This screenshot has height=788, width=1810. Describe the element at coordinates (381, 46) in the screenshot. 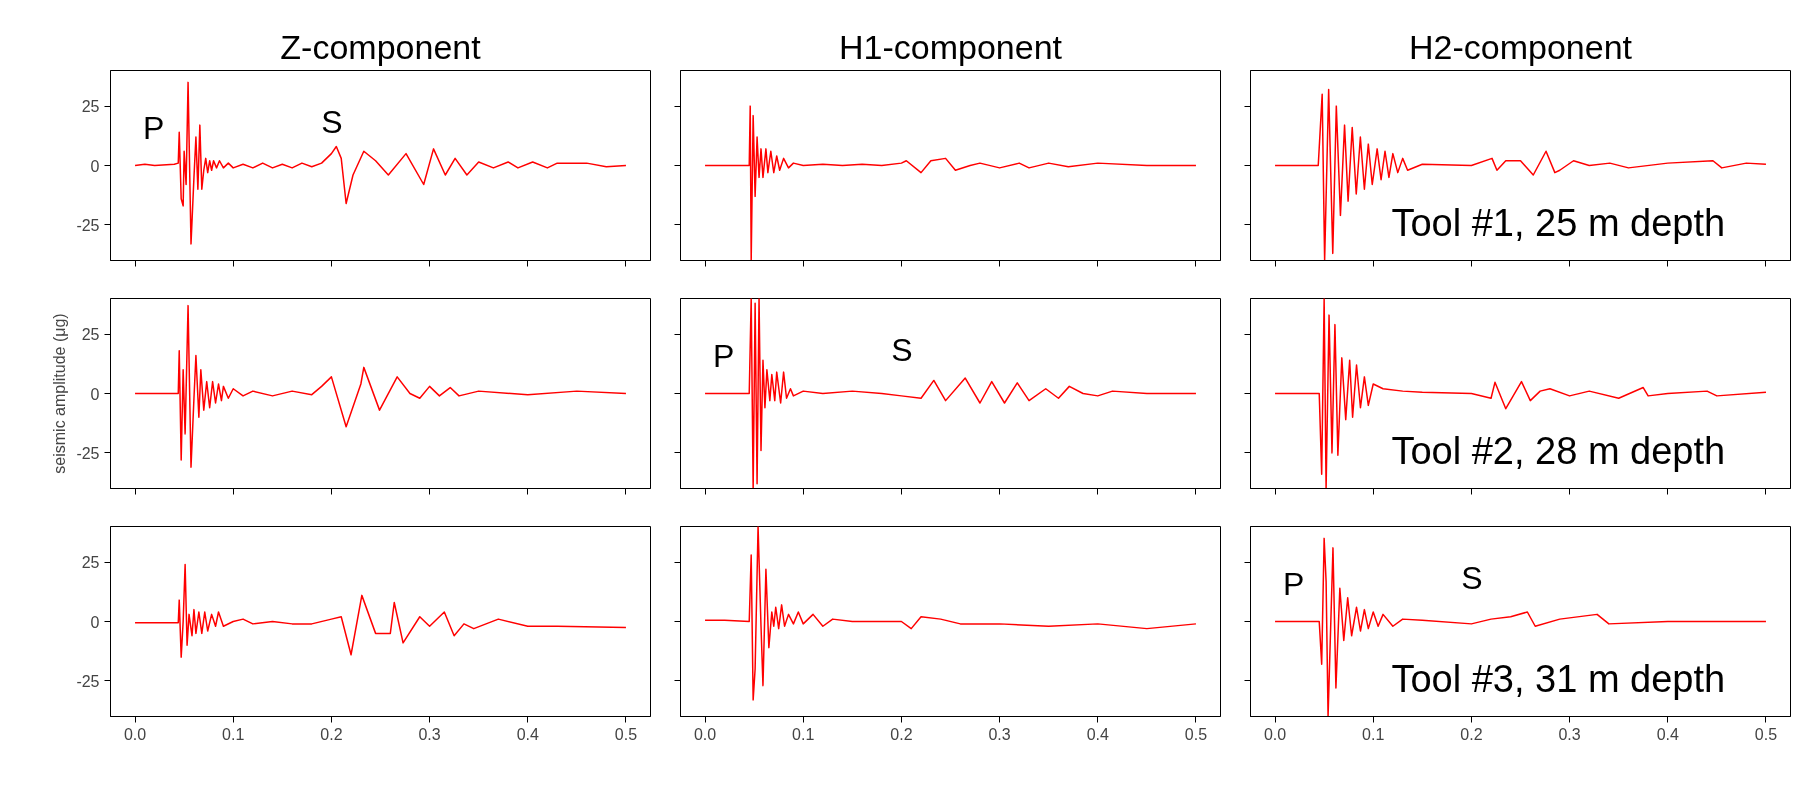

I see `chart-title: Z-component` at that location.